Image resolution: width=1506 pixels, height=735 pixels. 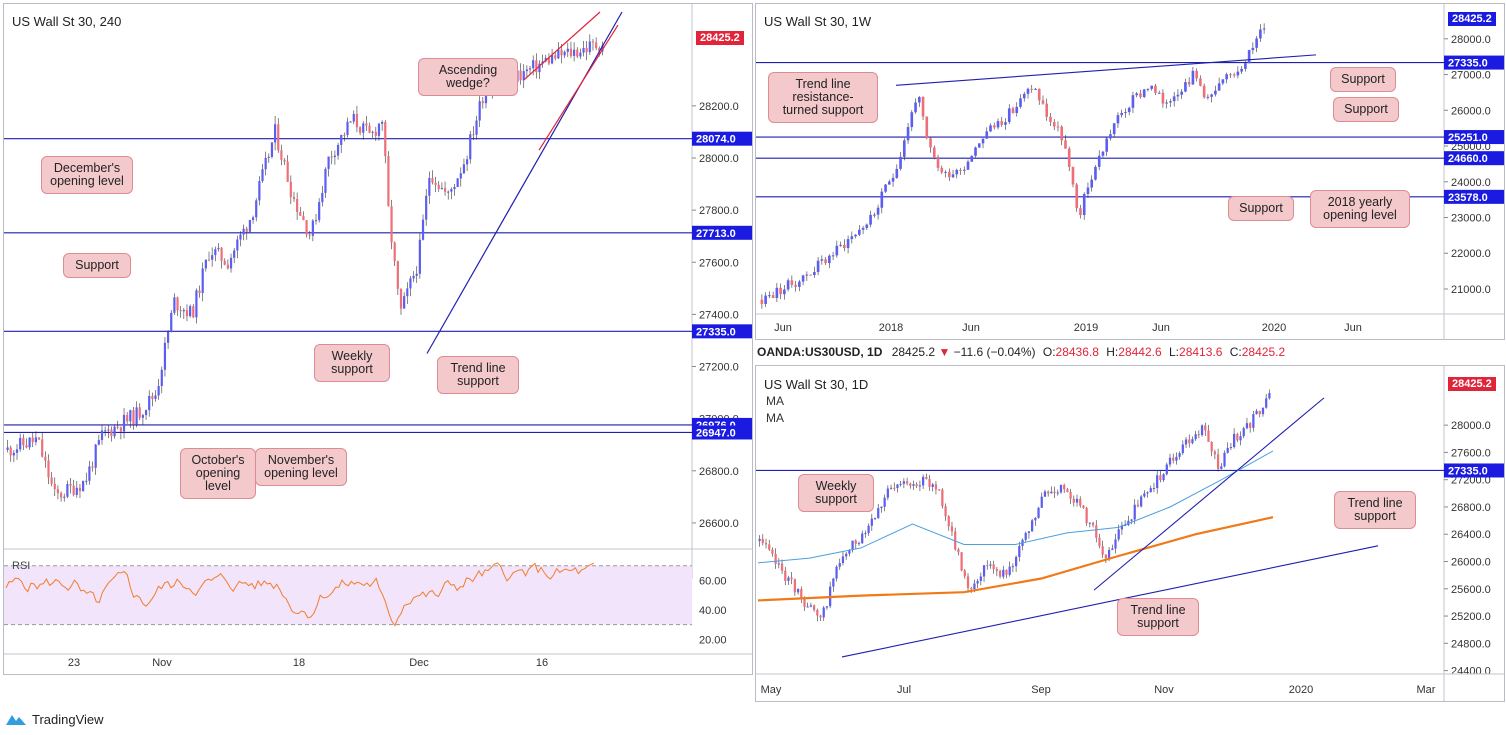 What do you see at coordinates (218, 473) in the screenshot?
I see `callout-october-opening: October's opening level` at bounding box center [218, 473].